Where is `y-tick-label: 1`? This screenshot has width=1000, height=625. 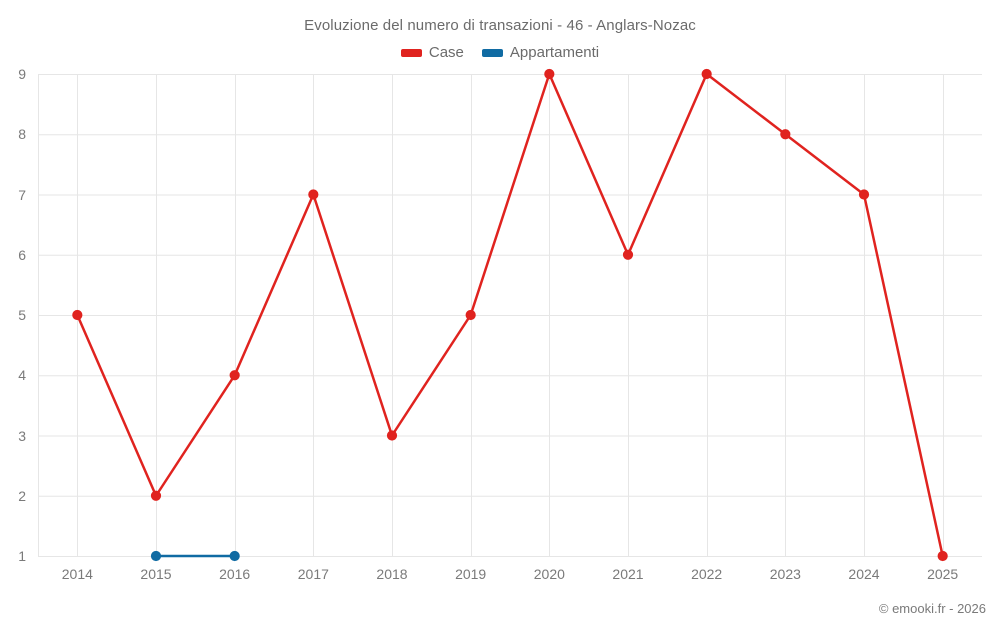 y-tick-label: 1 is located at coordinates (22, 556).